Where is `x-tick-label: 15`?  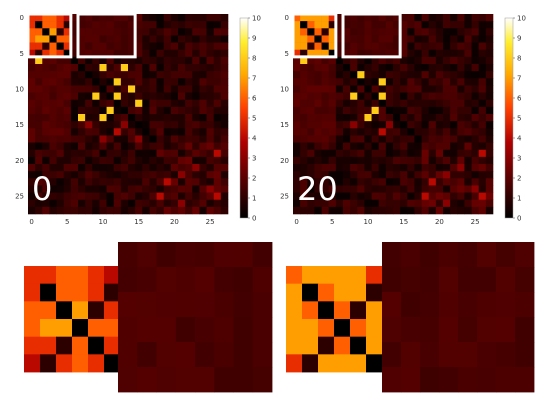
x-tick-label: 15 is located at coordinates (138, 222).